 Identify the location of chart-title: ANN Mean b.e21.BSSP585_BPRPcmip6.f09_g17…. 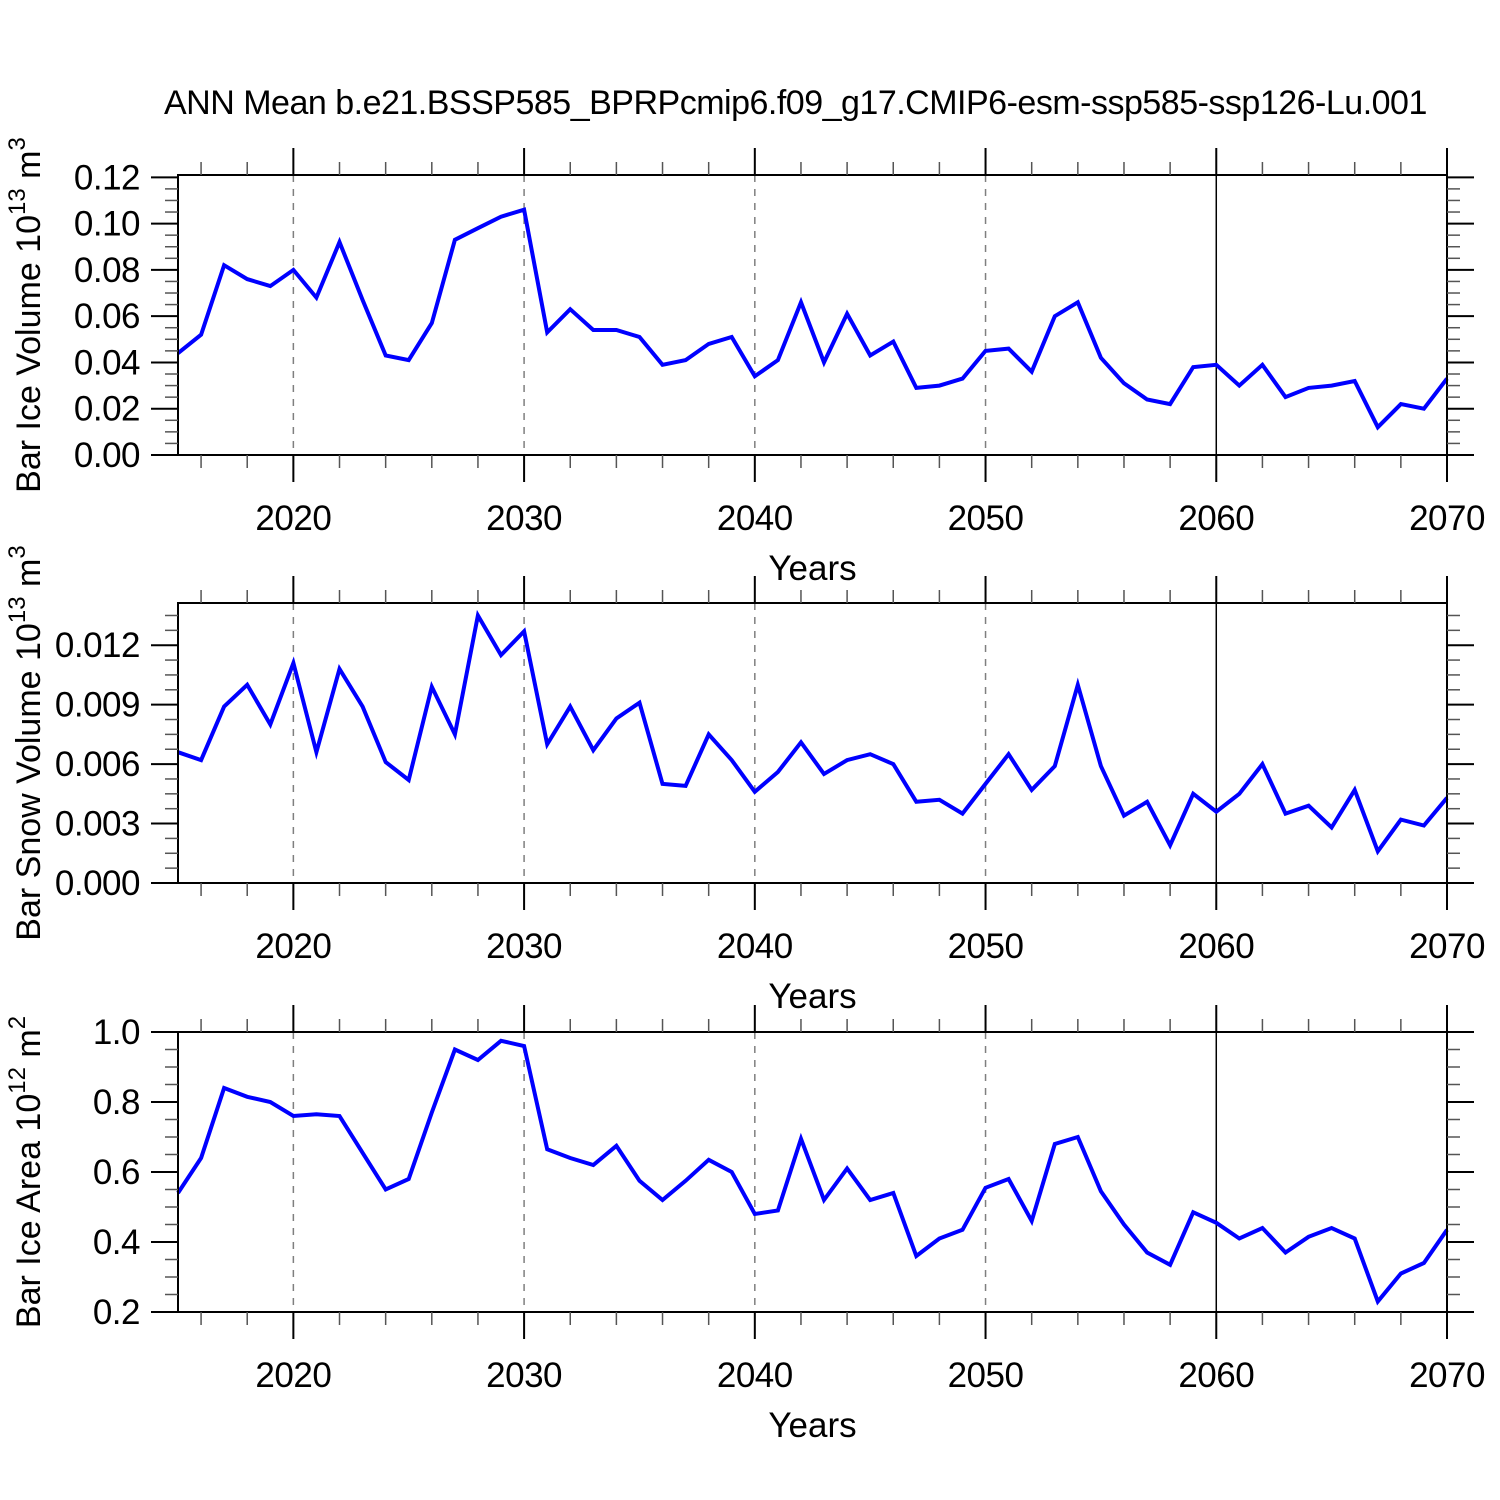
(795, 103).